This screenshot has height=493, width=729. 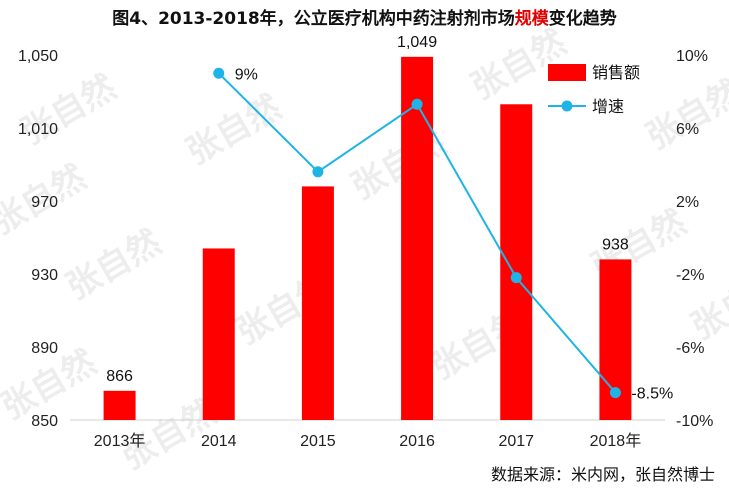 I want to click on x-tick-label: 2015, so click(x=318, y=441).